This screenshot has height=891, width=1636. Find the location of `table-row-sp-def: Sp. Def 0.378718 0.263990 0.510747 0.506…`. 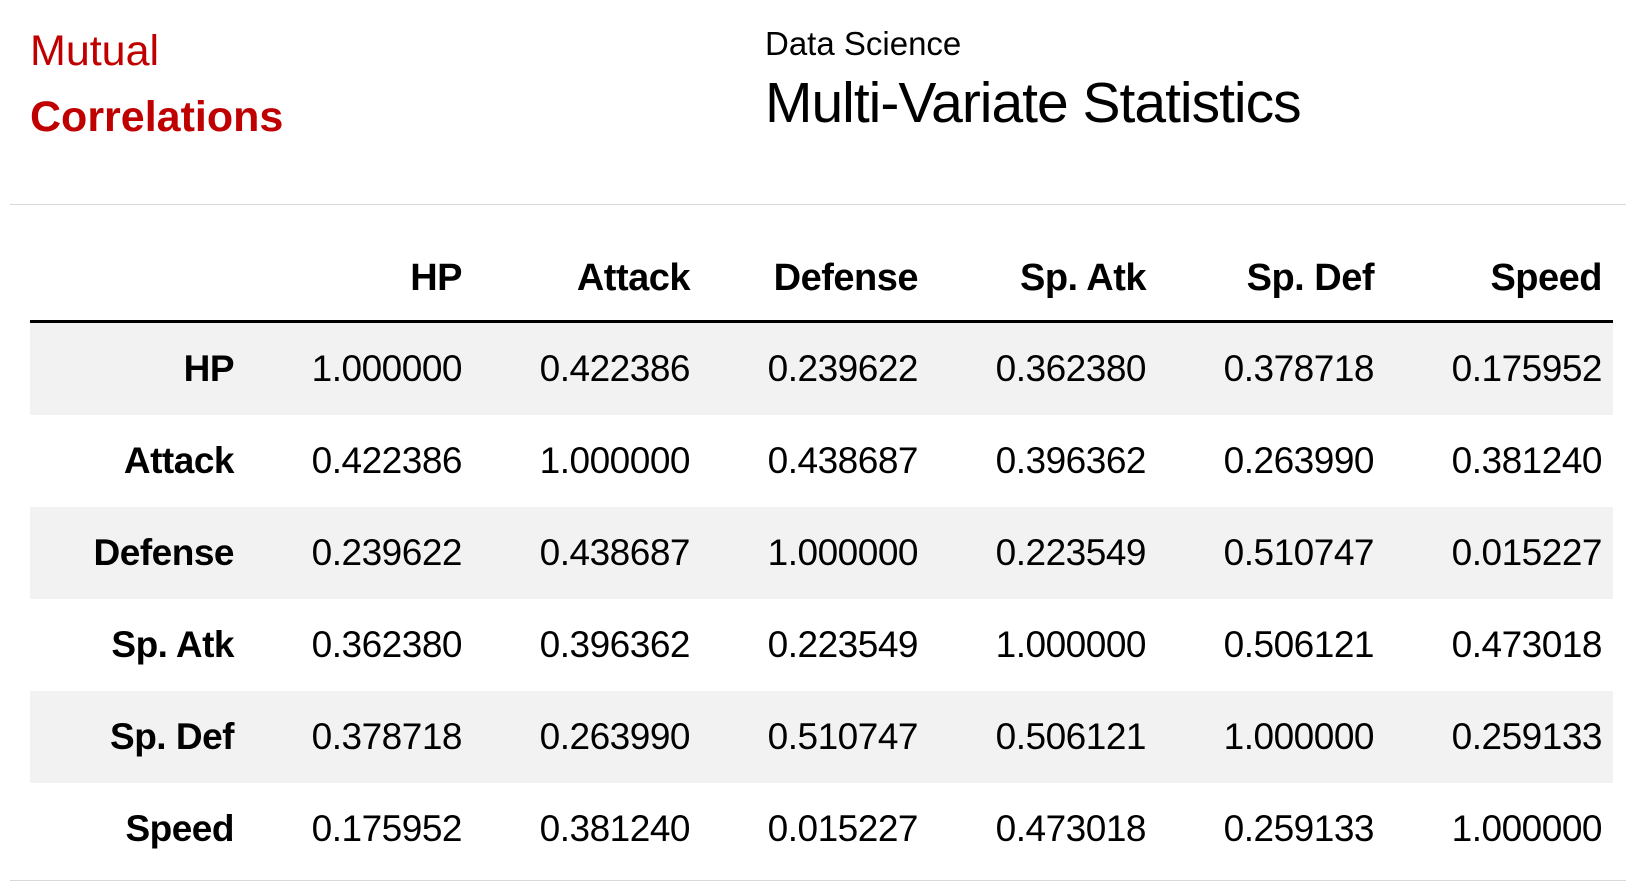

table-row-sp-def: Sp. Def 0.378718 0.263990 0.510747 0.506… is located at coordinates (821, 737).